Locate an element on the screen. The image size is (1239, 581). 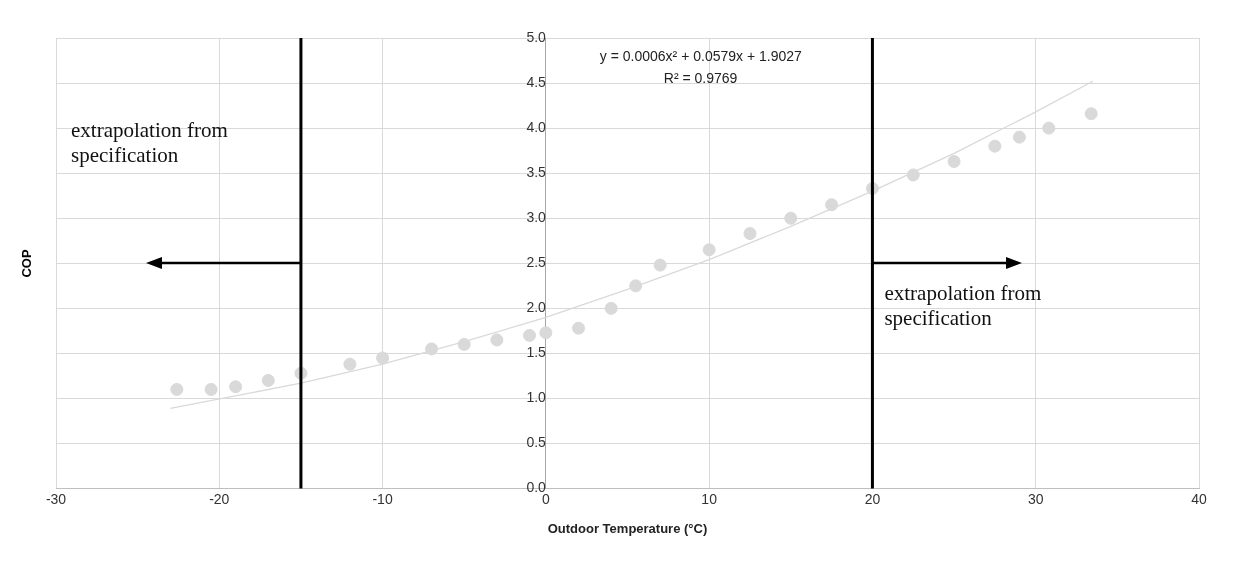
y-tick-label: 3.5 is located at coordinates (536, 172).